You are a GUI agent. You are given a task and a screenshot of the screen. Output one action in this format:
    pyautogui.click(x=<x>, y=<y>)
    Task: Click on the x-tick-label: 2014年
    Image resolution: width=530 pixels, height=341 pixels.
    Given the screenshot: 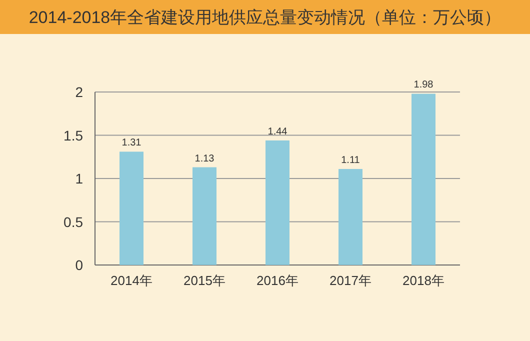 What is the action you would take?
    pyautogui.click(x=131, y=280)
    